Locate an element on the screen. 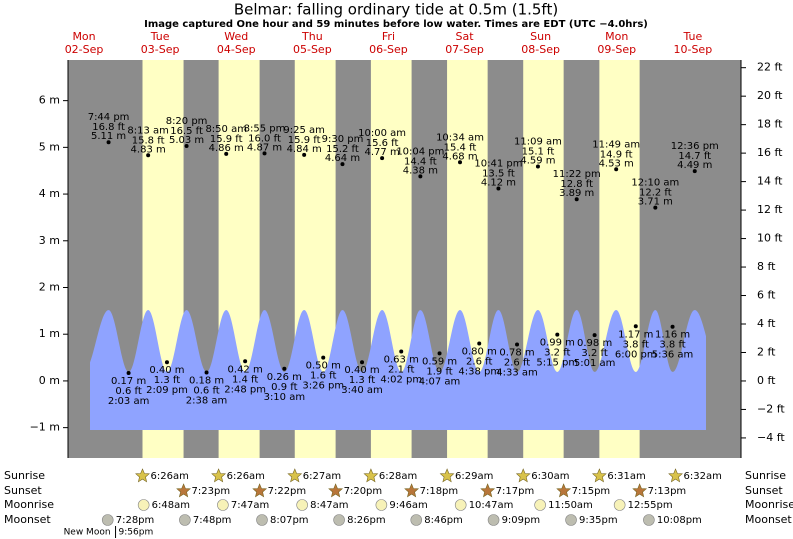 This screenshot has width=793, height=539. tide-time: 8:20 pm is located at coordinates (187, 121).